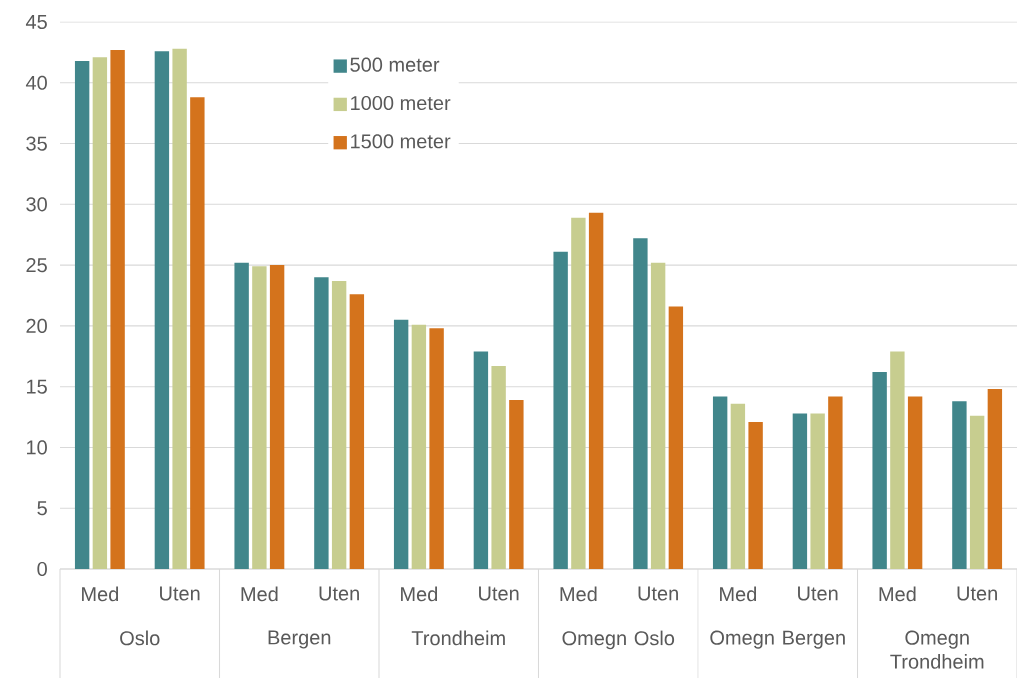 The image size is (1017, 678). What do you see at coordinates (36, 204) in the screenshot?
I see `y-tick-label: 30` at bounding box center [36, 204].